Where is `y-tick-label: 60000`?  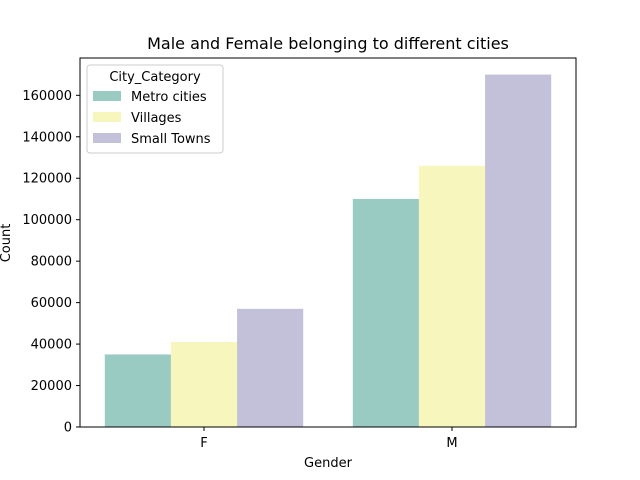 y-tick-label: 60000 is located at coordinates (51, 303).